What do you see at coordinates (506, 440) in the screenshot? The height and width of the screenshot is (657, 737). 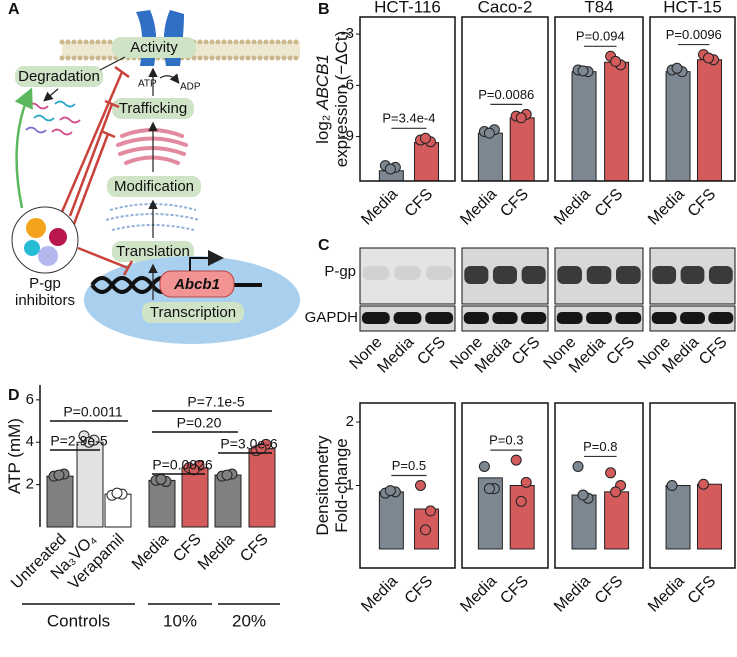 I see `p-value-label: P=0.3` at bounding box center [506, 440].